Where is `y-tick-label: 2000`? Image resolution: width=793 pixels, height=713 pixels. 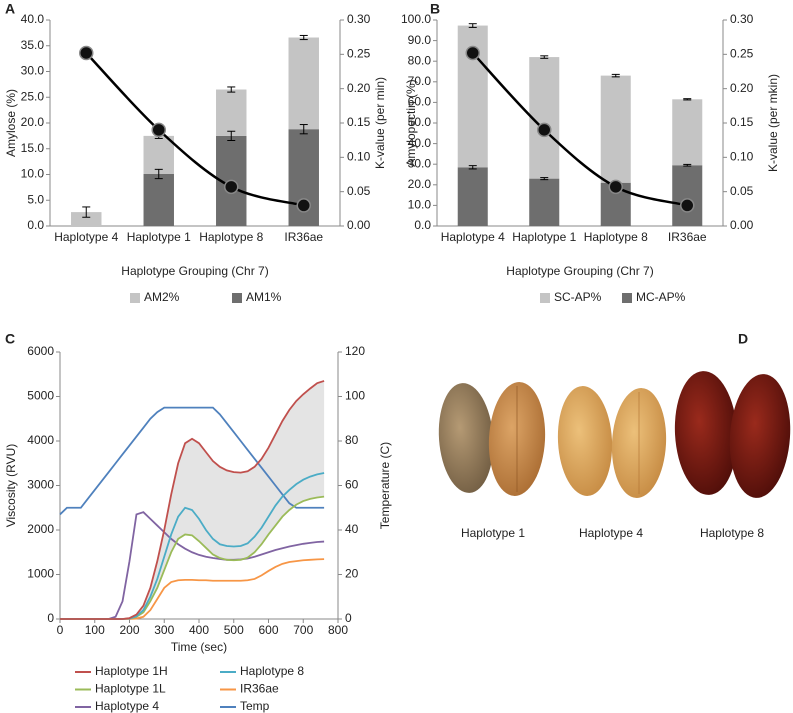 y-tick-label: 2000 is located at coordinates (40, 529).